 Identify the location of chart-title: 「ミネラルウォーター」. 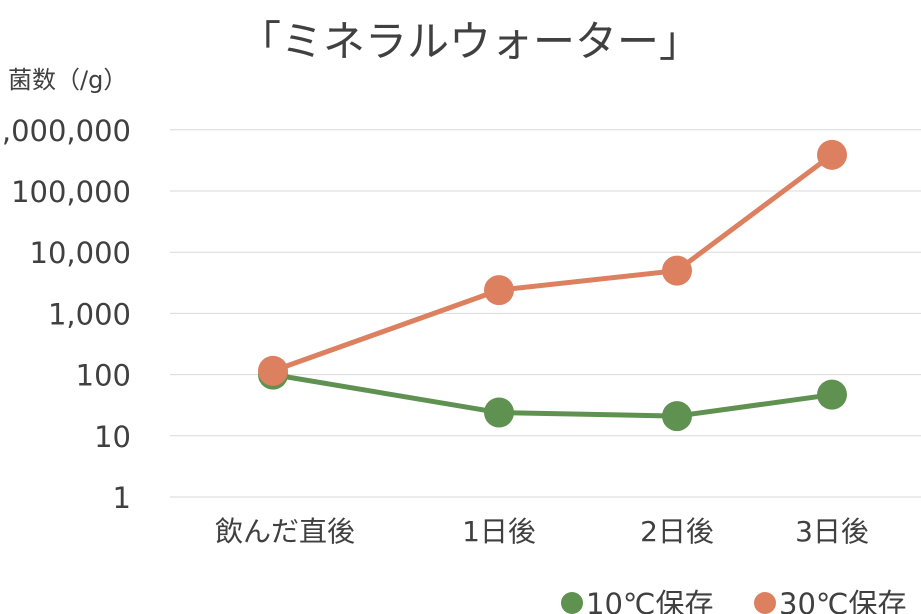
(470, 41).